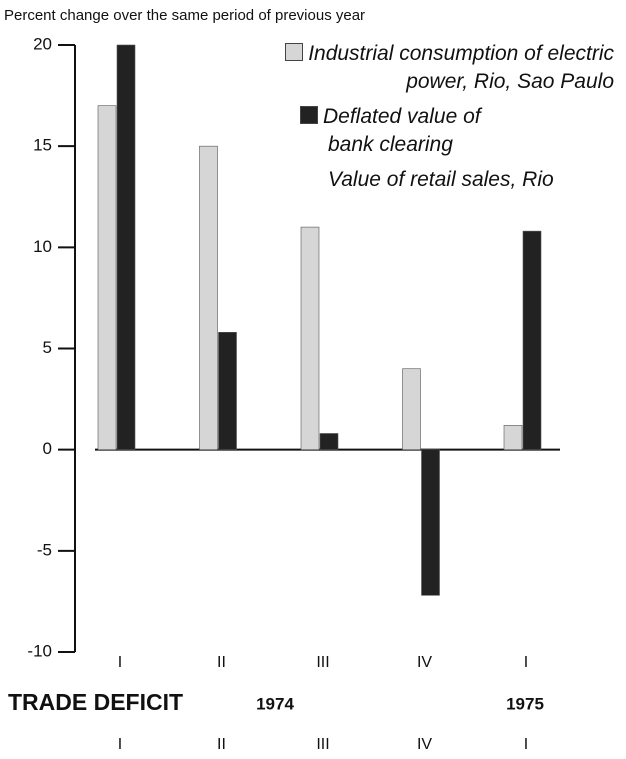 This screenshot has height=759, width=626. Describe the element at coordinates (42, 43) in the screenshot. I see `y-tick-label: 20` at that location.